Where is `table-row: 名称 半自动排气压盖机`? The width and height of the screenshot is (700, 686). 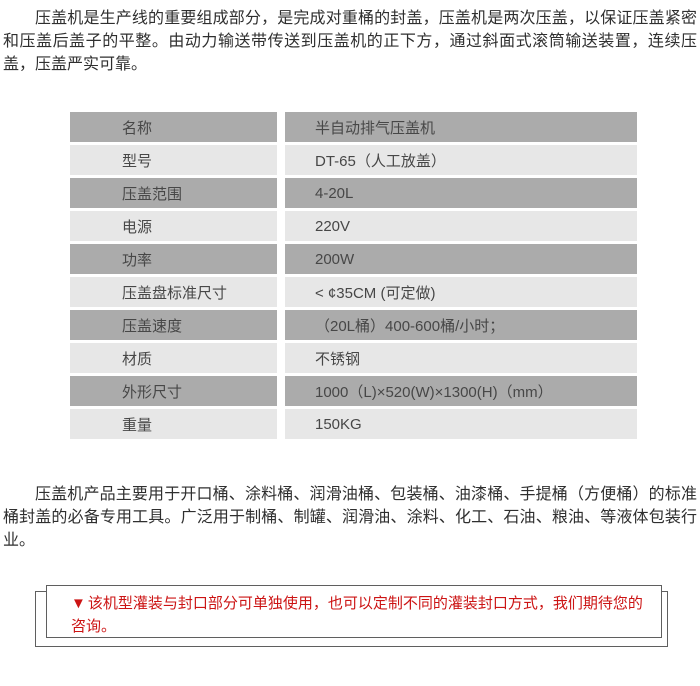 table-row: 名称 半自动排气压盖机 is located at coordinates (353, 127).